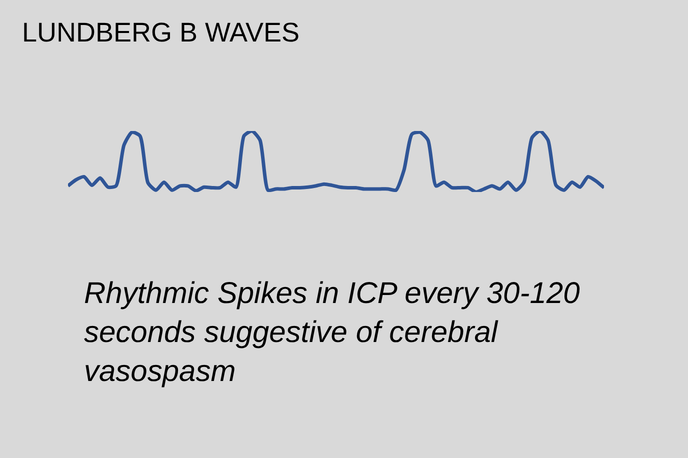 The width and height of the screenshot is (688, 458). Describe the element at coordinates (161, 32) in the screenshot. I see `chart-title: LUNDBERG B WAVES` at that location.